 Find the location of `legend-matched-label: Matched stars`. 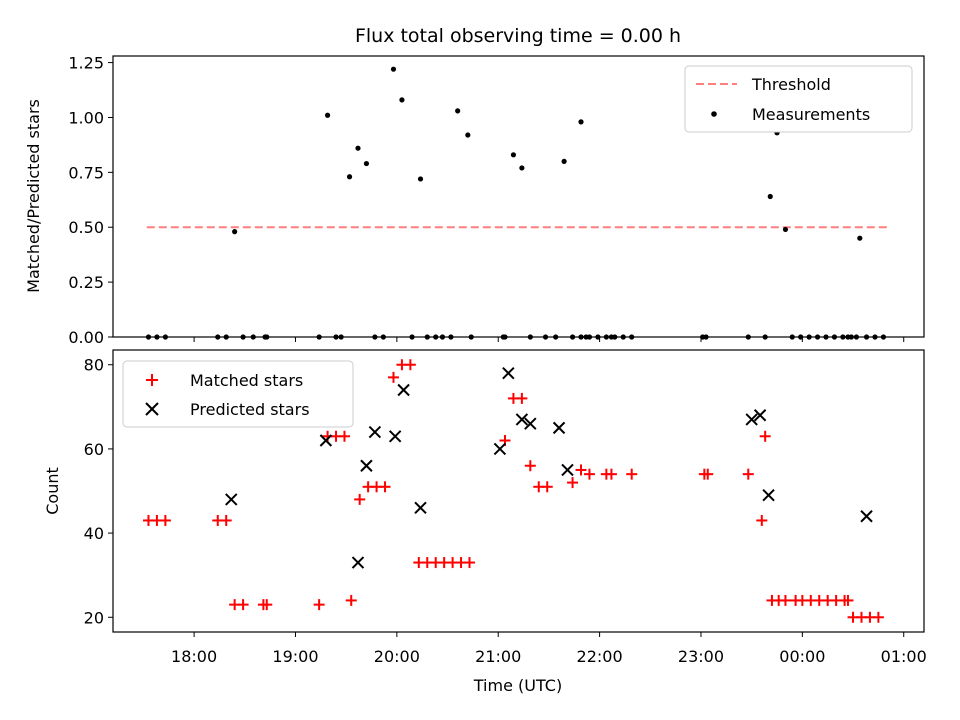

legend-matched-label: Matched stars is located at coordinates (246, 380).